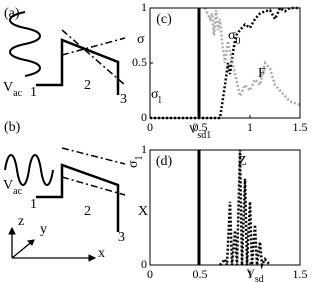 The width and height of the screenshot is (320, 282). I want to click on y-tick-label: 0.5, so click(139, 62).